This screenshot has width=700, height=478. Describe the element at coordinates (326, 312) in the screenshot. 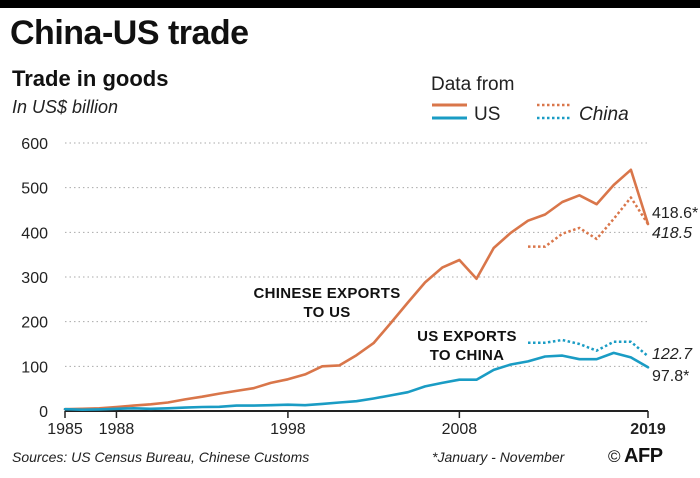

I see `annotation-chinese-exports-line2: TO US` at that location.